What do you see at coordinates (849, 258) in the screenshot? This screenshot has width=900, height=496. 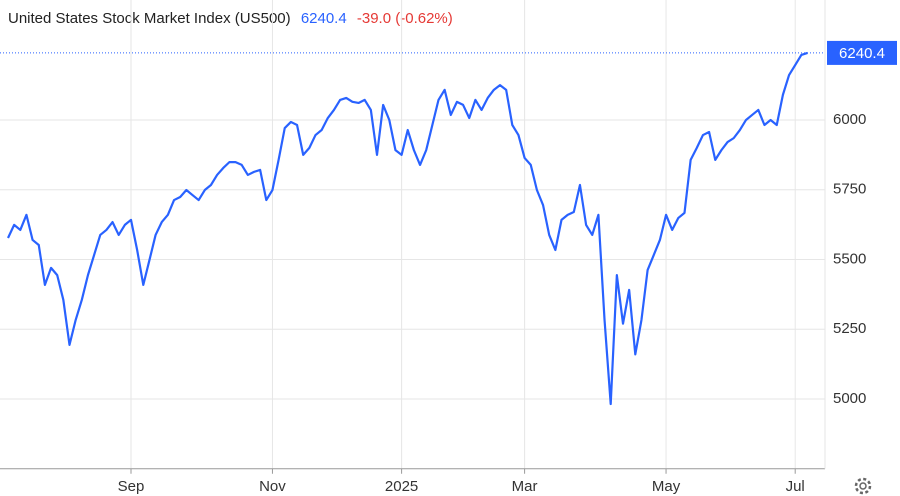 I see `y-tick-label: 5500` at bounding box center [849, 258].